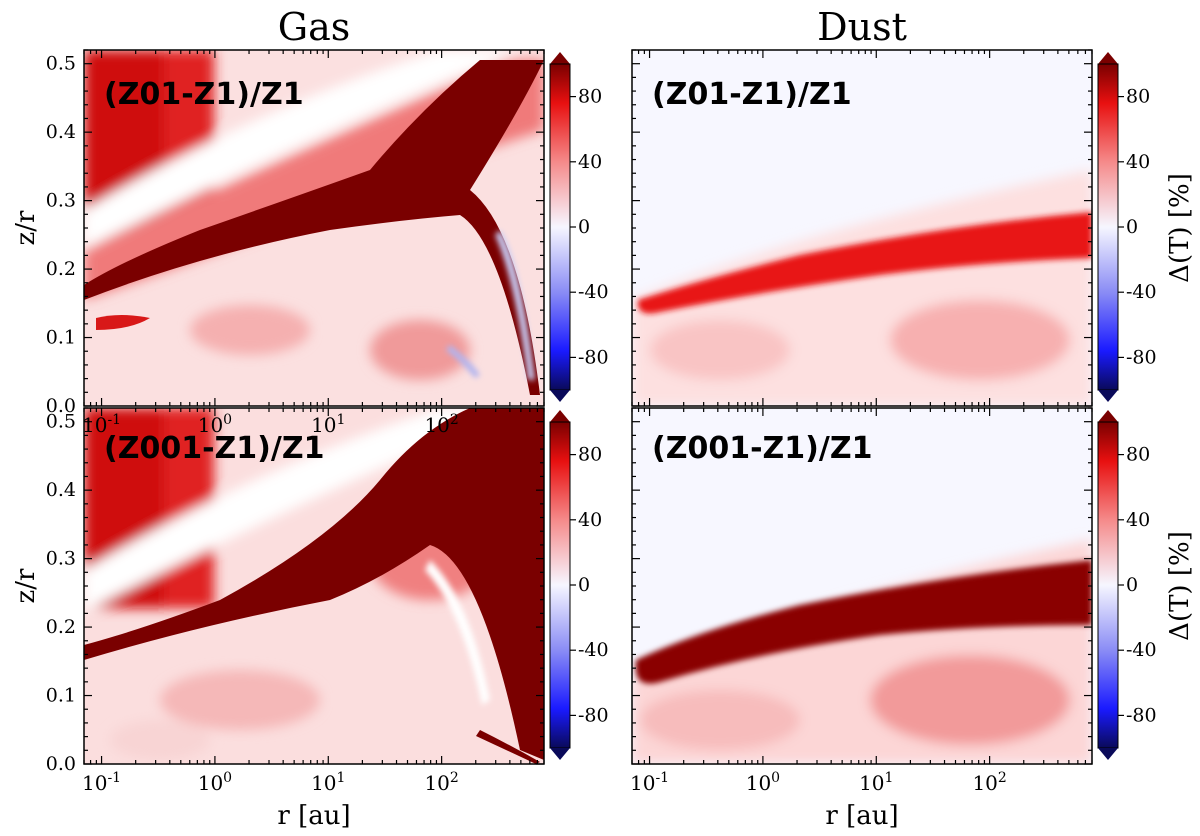  What do you see at coordinates (515, 305) in the screenshot?
I see `gas-cool-streak` at bounding box center [515, 305].